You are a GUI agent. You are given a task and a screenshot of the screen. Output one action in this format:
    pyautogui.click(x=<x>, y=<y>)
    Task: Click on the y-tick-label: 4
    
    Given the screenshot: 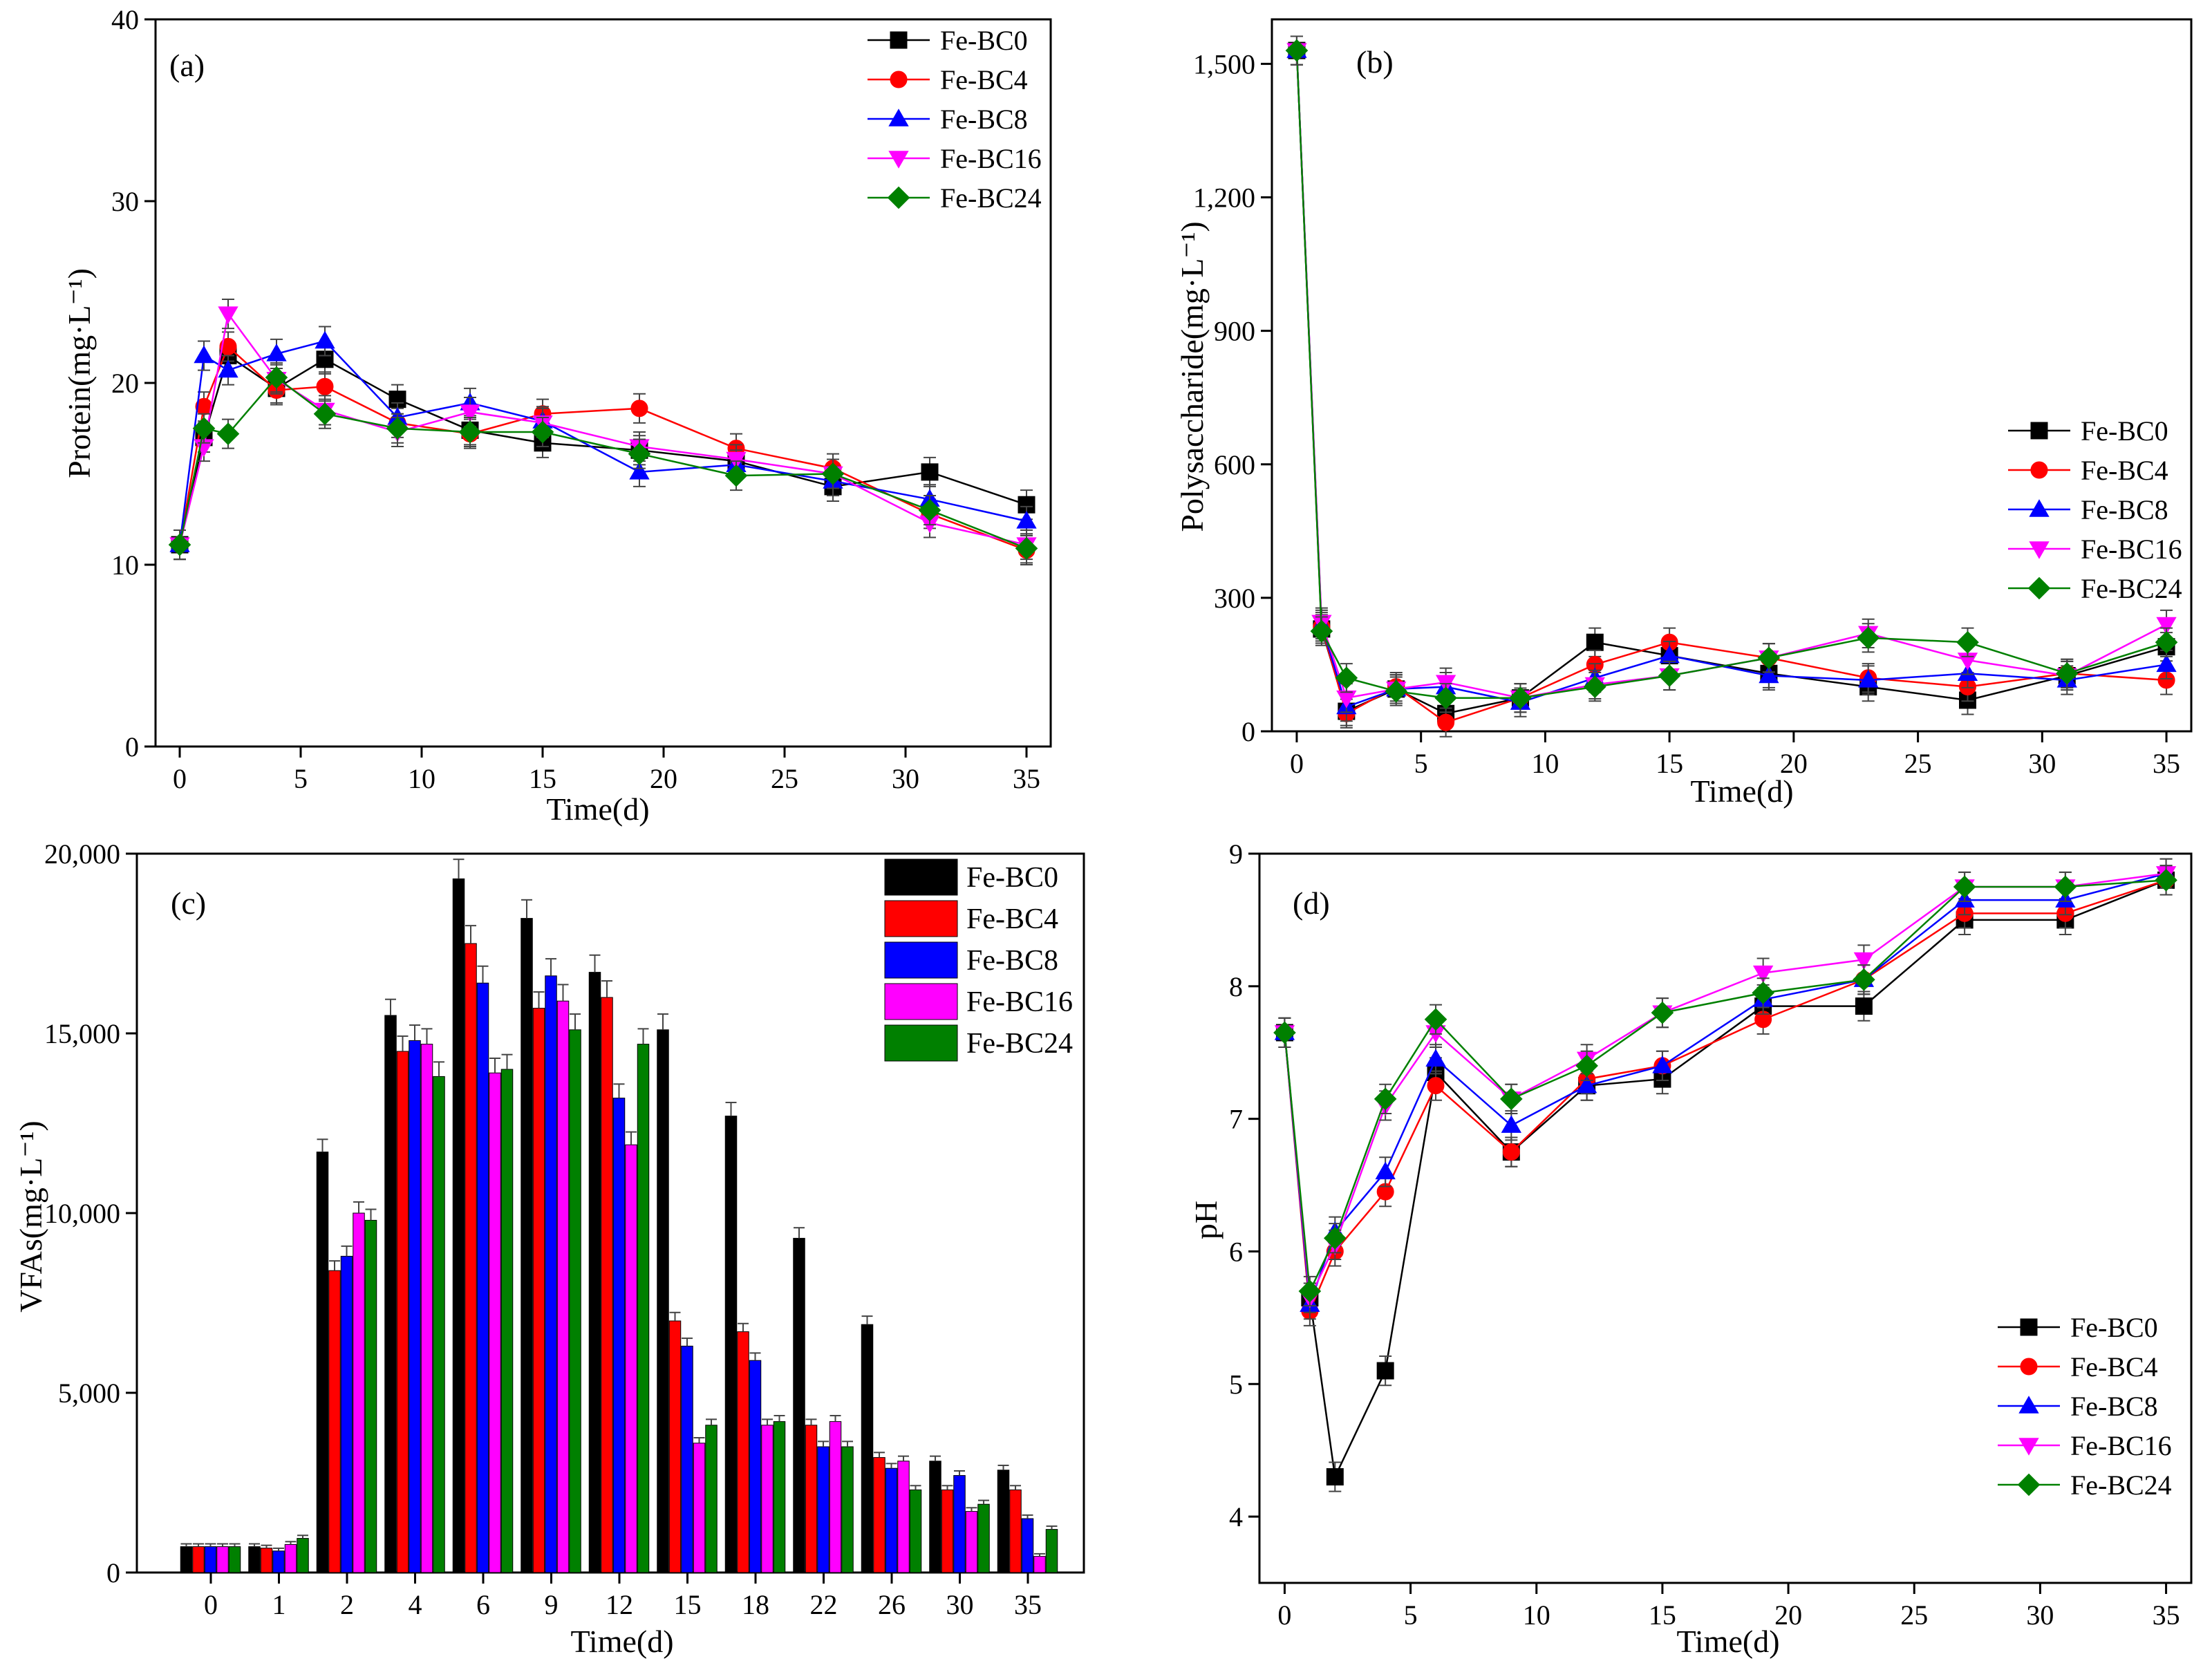 What is the action you would take?
    pyautogui.click(x=1236, y=1516)
    